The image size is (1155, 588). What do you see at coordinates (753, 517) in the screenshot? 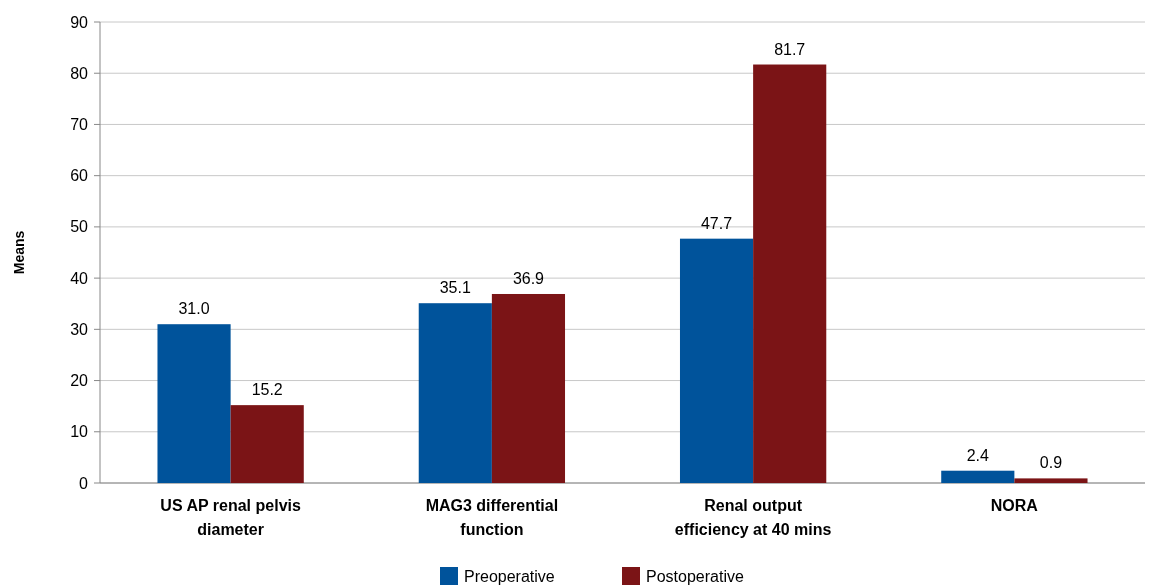
I see `x-tick-label: Renal output efficiency at 40 mins` at bounding box center [753, 517].